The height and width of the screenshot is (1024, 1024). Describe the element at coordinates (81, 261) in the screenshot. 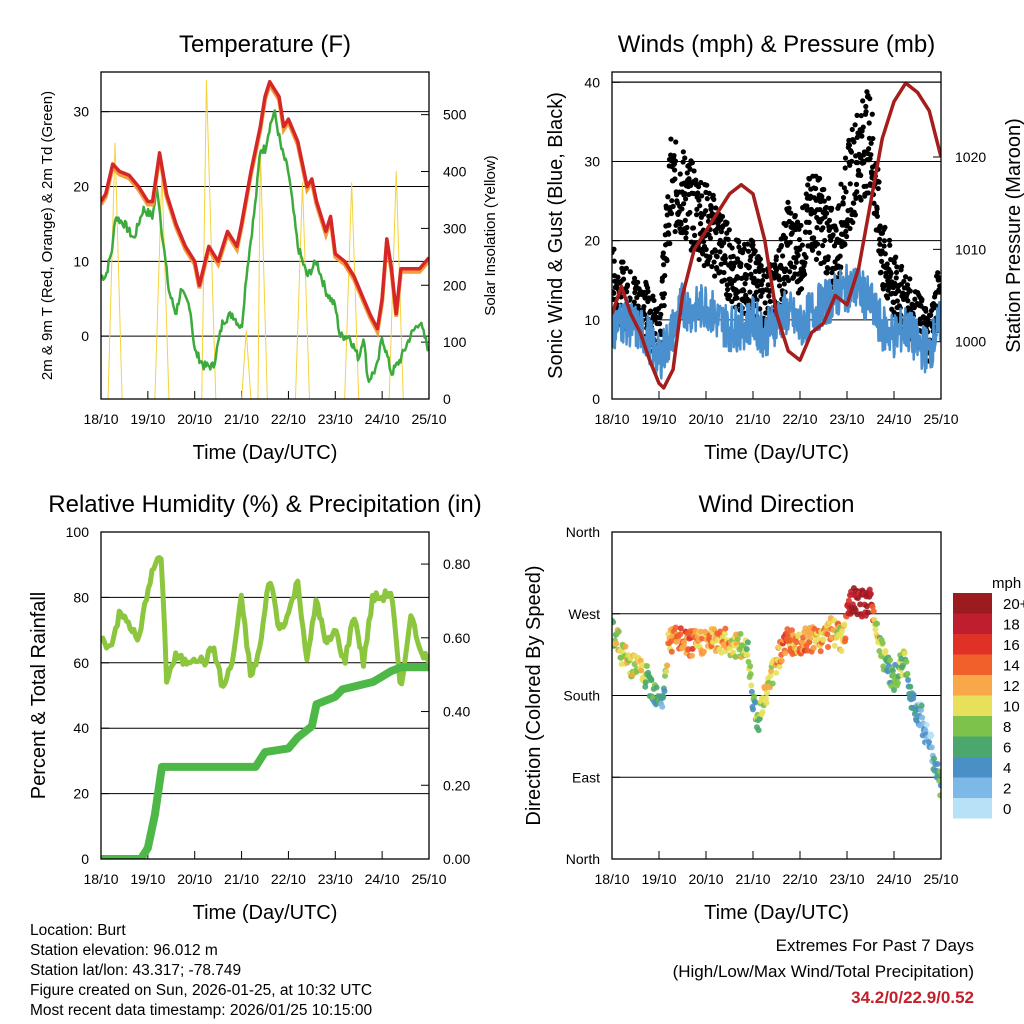

I see `y-tick-label: 10` at that location.